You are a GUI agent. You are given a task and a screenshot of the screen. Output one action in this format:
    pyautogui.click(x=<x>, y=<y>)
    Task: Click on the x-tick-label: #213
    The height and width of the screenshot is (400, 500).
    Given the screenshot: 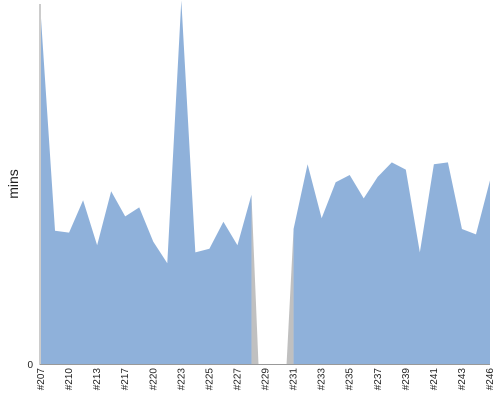 What is the action you would take?
    pyautogui.click(x=97, y=379)
    